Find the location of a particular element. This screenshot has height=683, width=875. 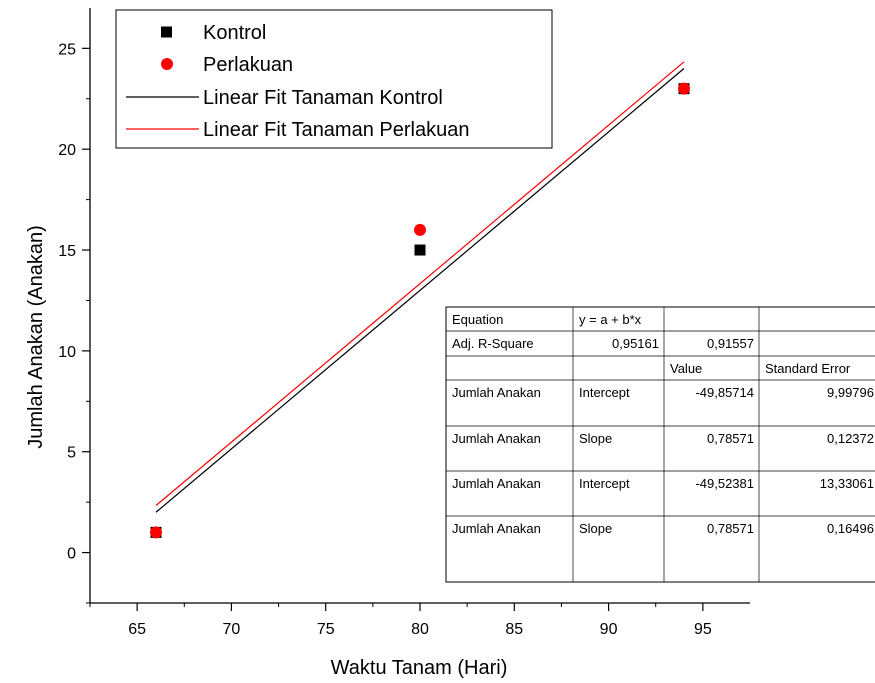

y-tick-label: 15 is located at coordinates (67, 251).